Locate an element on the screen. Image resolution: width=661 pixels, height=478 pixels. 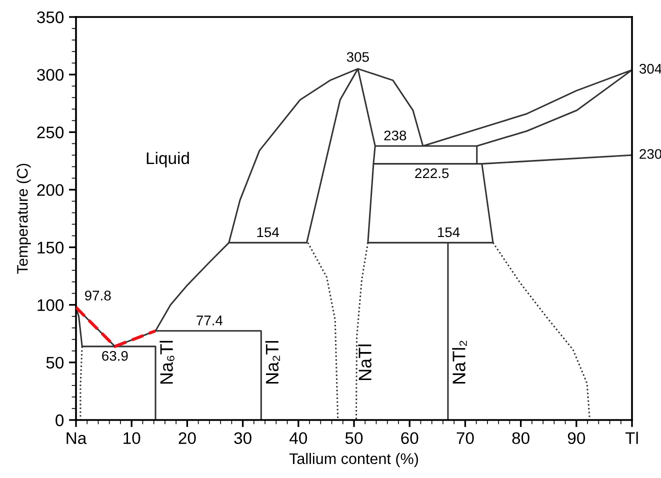
x-tick-label: 30 is located at coordinates (243, 438).